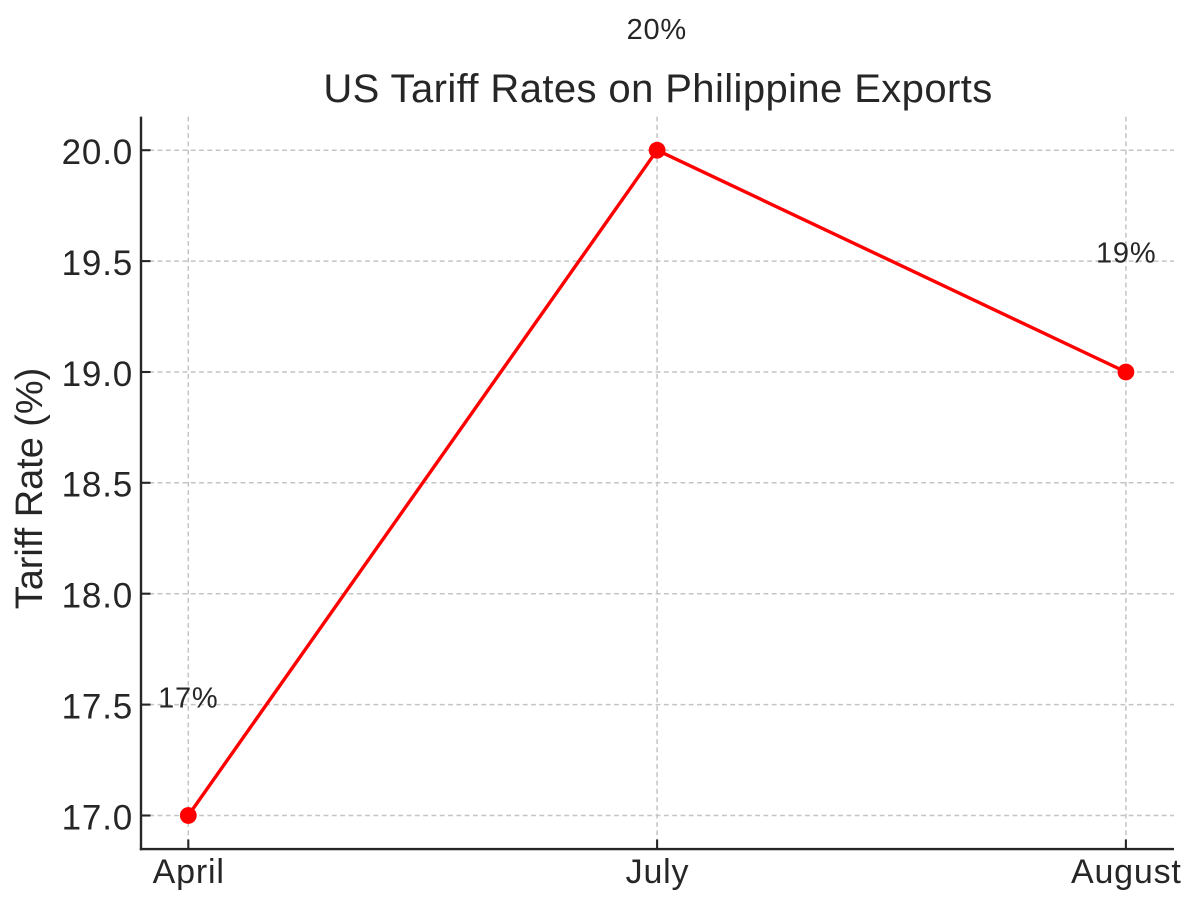 The height and width of the screenshot is (909, 1200). What do you see at coordinates (657, 89) in the screenshot?
I see `svg-text:US Tariff Rates on Philippine: US Tariff Rates on Philippine Exports` at bounding box center [657, 89].